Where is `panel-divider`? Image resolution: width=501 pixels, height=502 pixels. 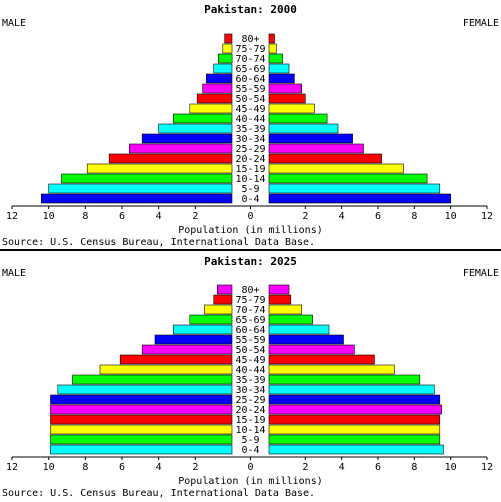 panel-divider is located at coordinates (250, 250).